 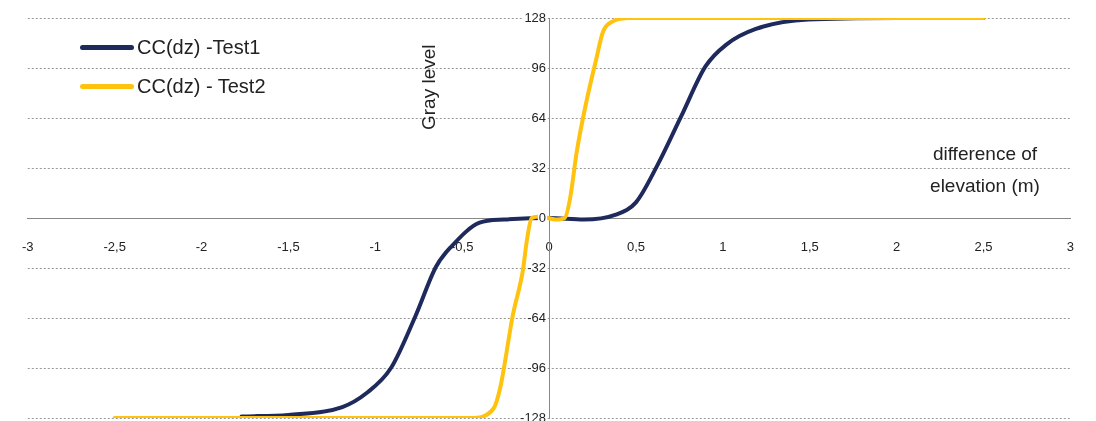 I want to click on x-tick-label: 2, so click(x=897, y=247).